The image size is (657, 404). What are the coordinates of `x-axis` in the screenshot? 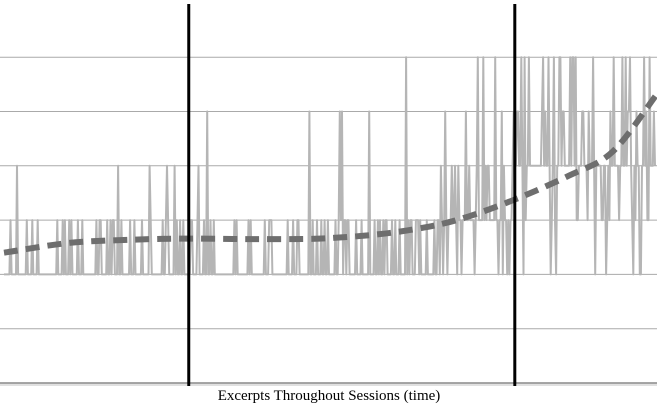 It's located at (328, 384).